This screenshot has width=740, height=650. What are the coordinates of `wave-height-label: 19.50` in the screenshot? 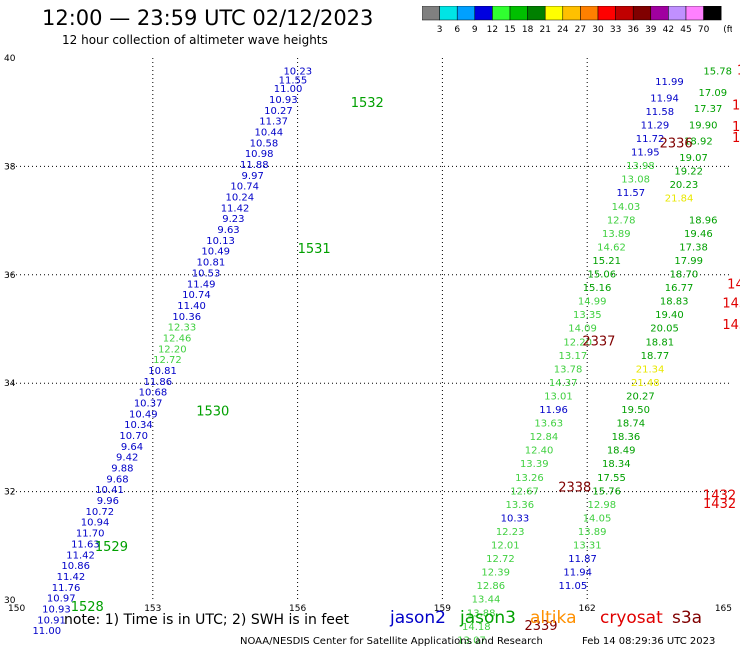 It's located at (635, 410).